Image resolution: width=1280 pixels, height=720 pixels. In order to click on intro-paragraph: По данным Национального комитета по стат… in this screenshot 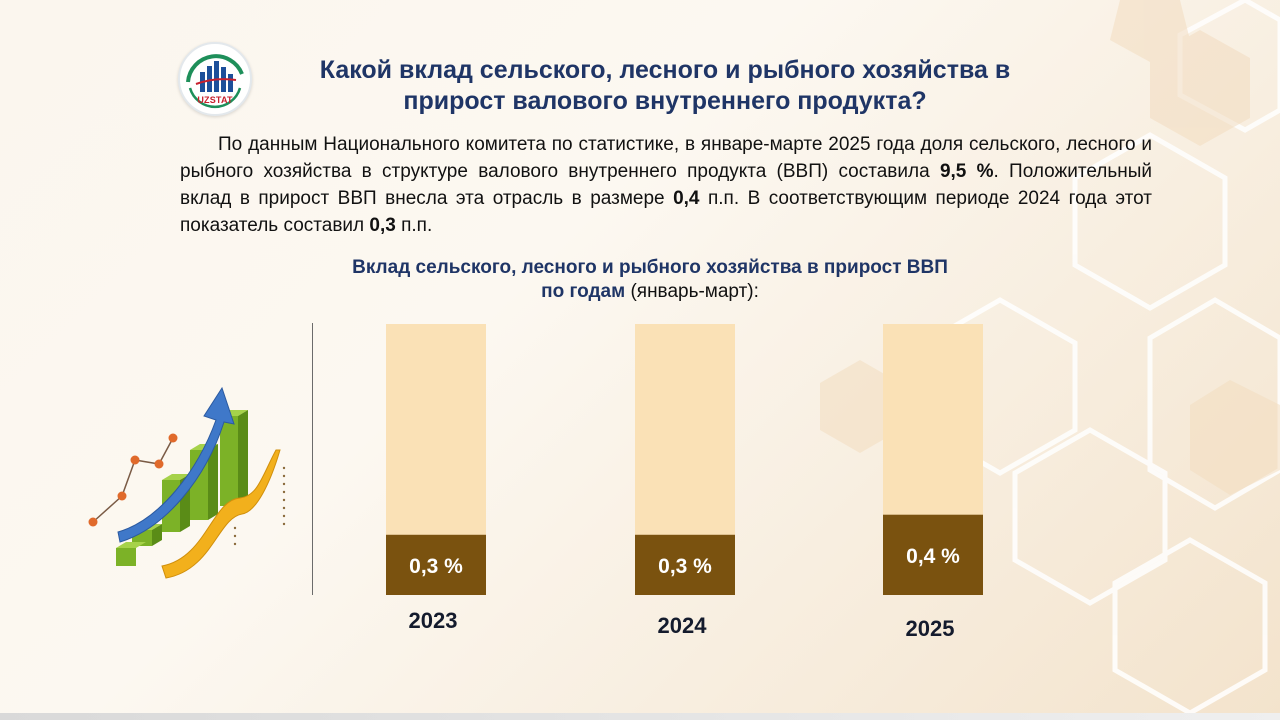, I will do `click(666, 185)`.